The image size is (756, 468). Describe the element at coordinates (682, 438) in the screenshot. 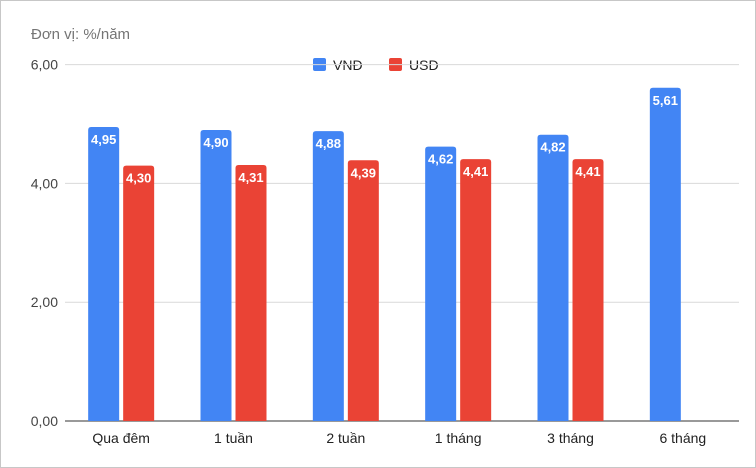

I see `x-tick-label: 6 tháng` at that location.